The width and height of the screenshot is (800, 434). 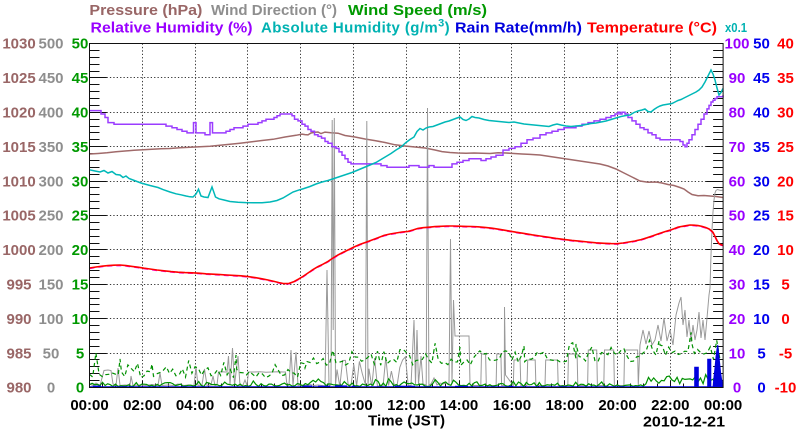 I want to click on svg-text: 985, so click(x=18, y=353).